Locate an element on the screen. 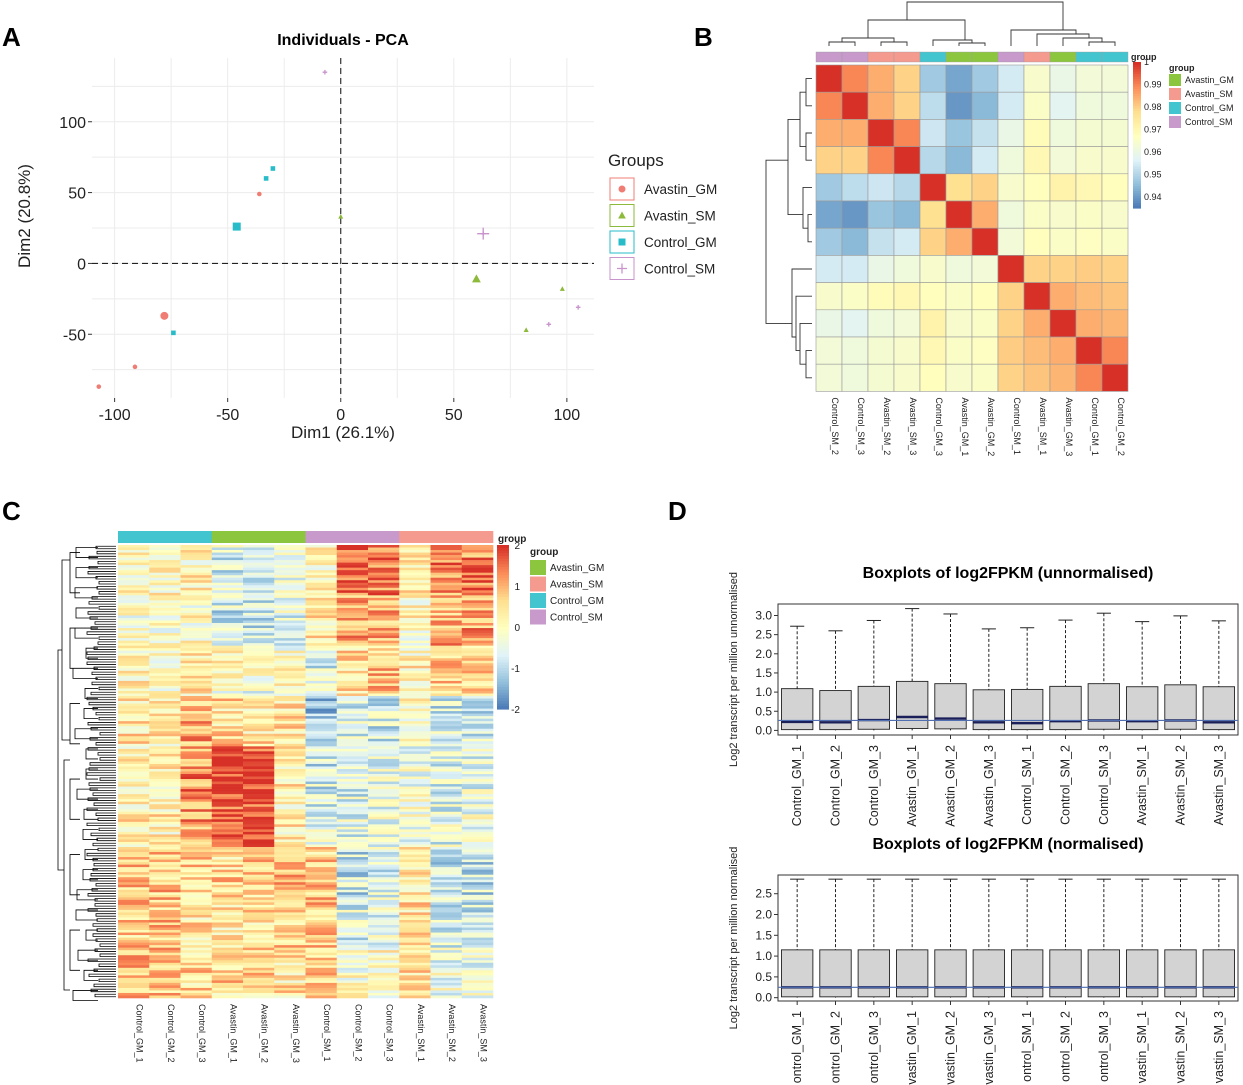  box is located at coordinates (1027, 973).